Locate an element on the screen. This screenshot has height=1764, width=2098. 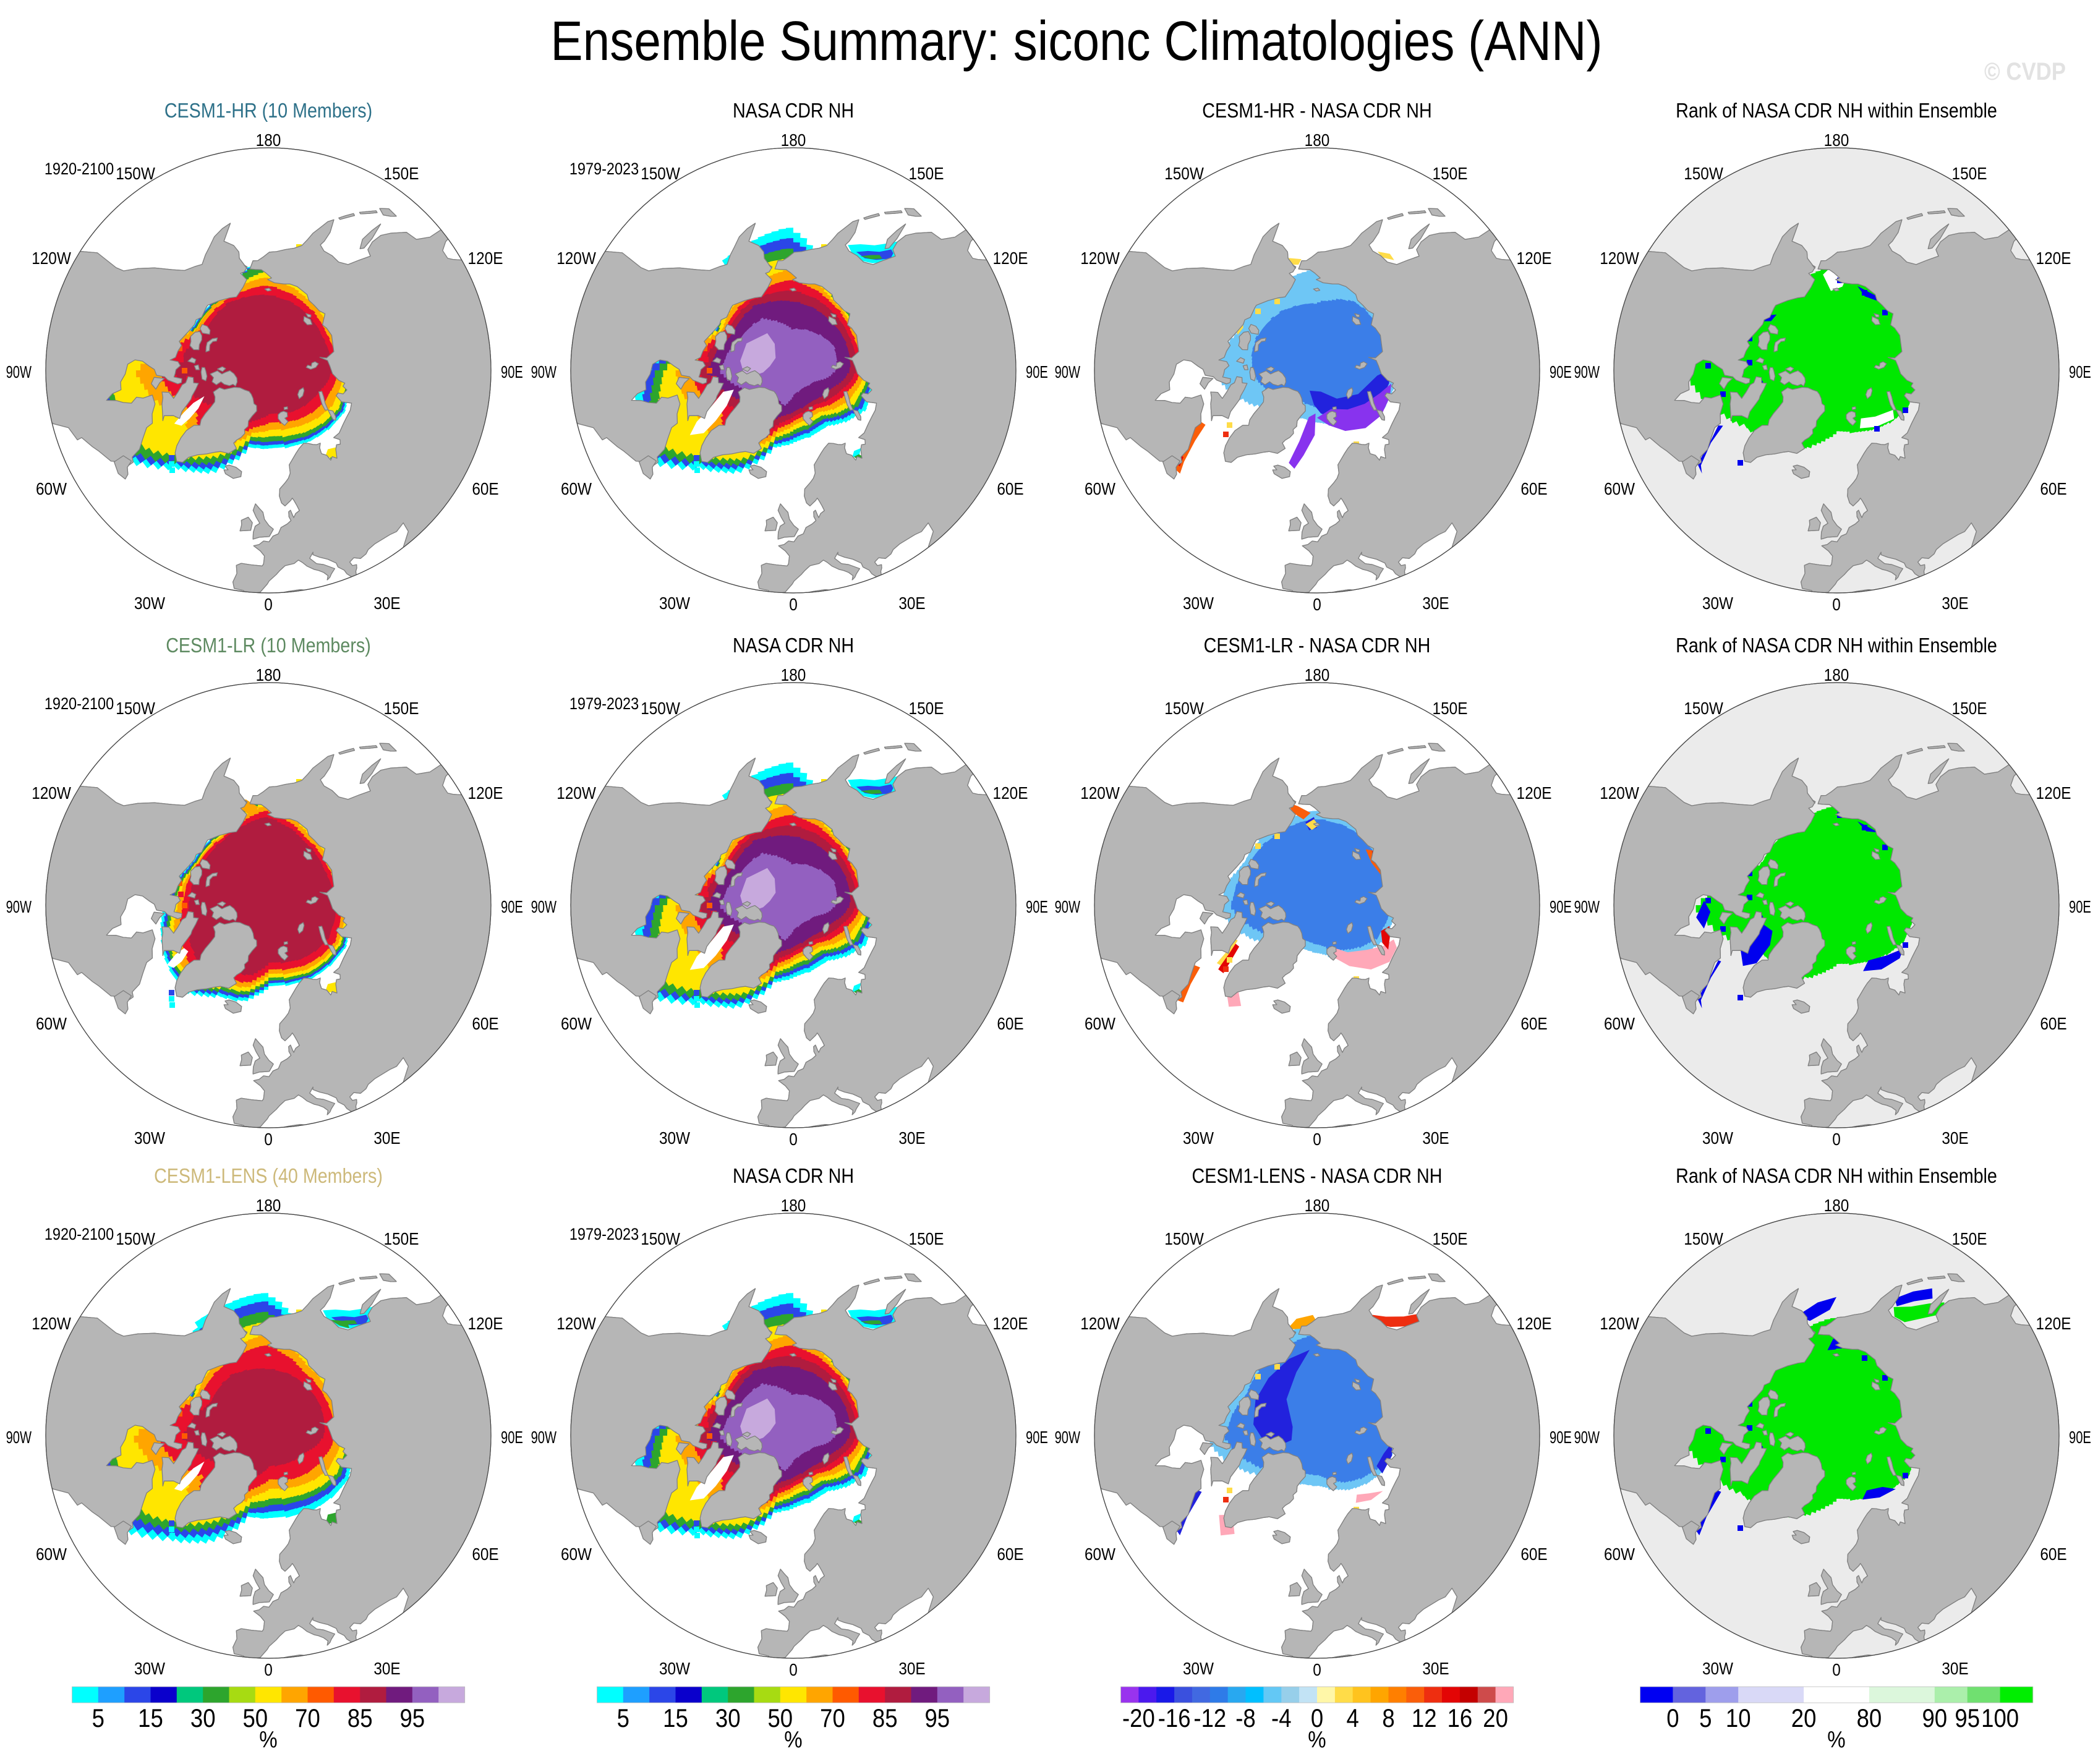
svg-text: 100 is located at coordinates (2000, 1718).